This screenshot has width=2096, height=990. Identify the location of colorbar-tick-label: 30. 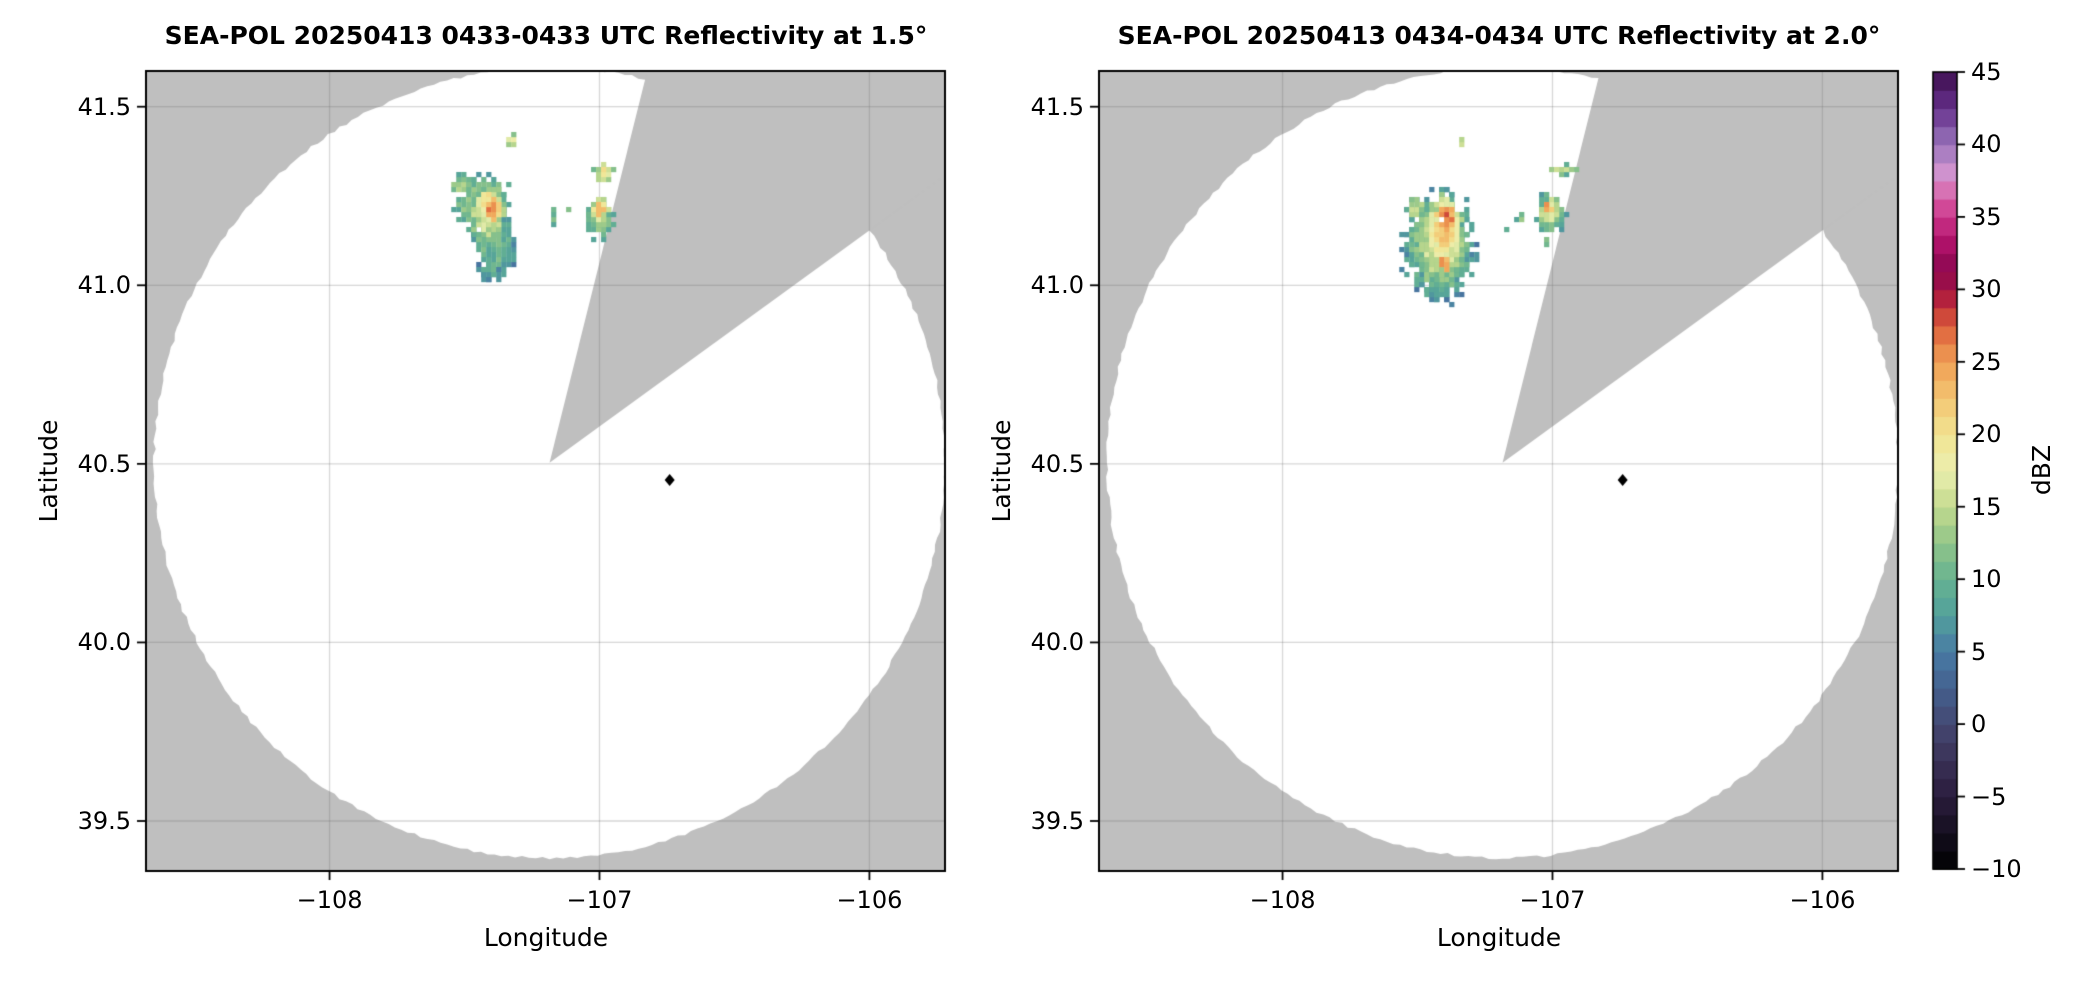
(1986, 289).